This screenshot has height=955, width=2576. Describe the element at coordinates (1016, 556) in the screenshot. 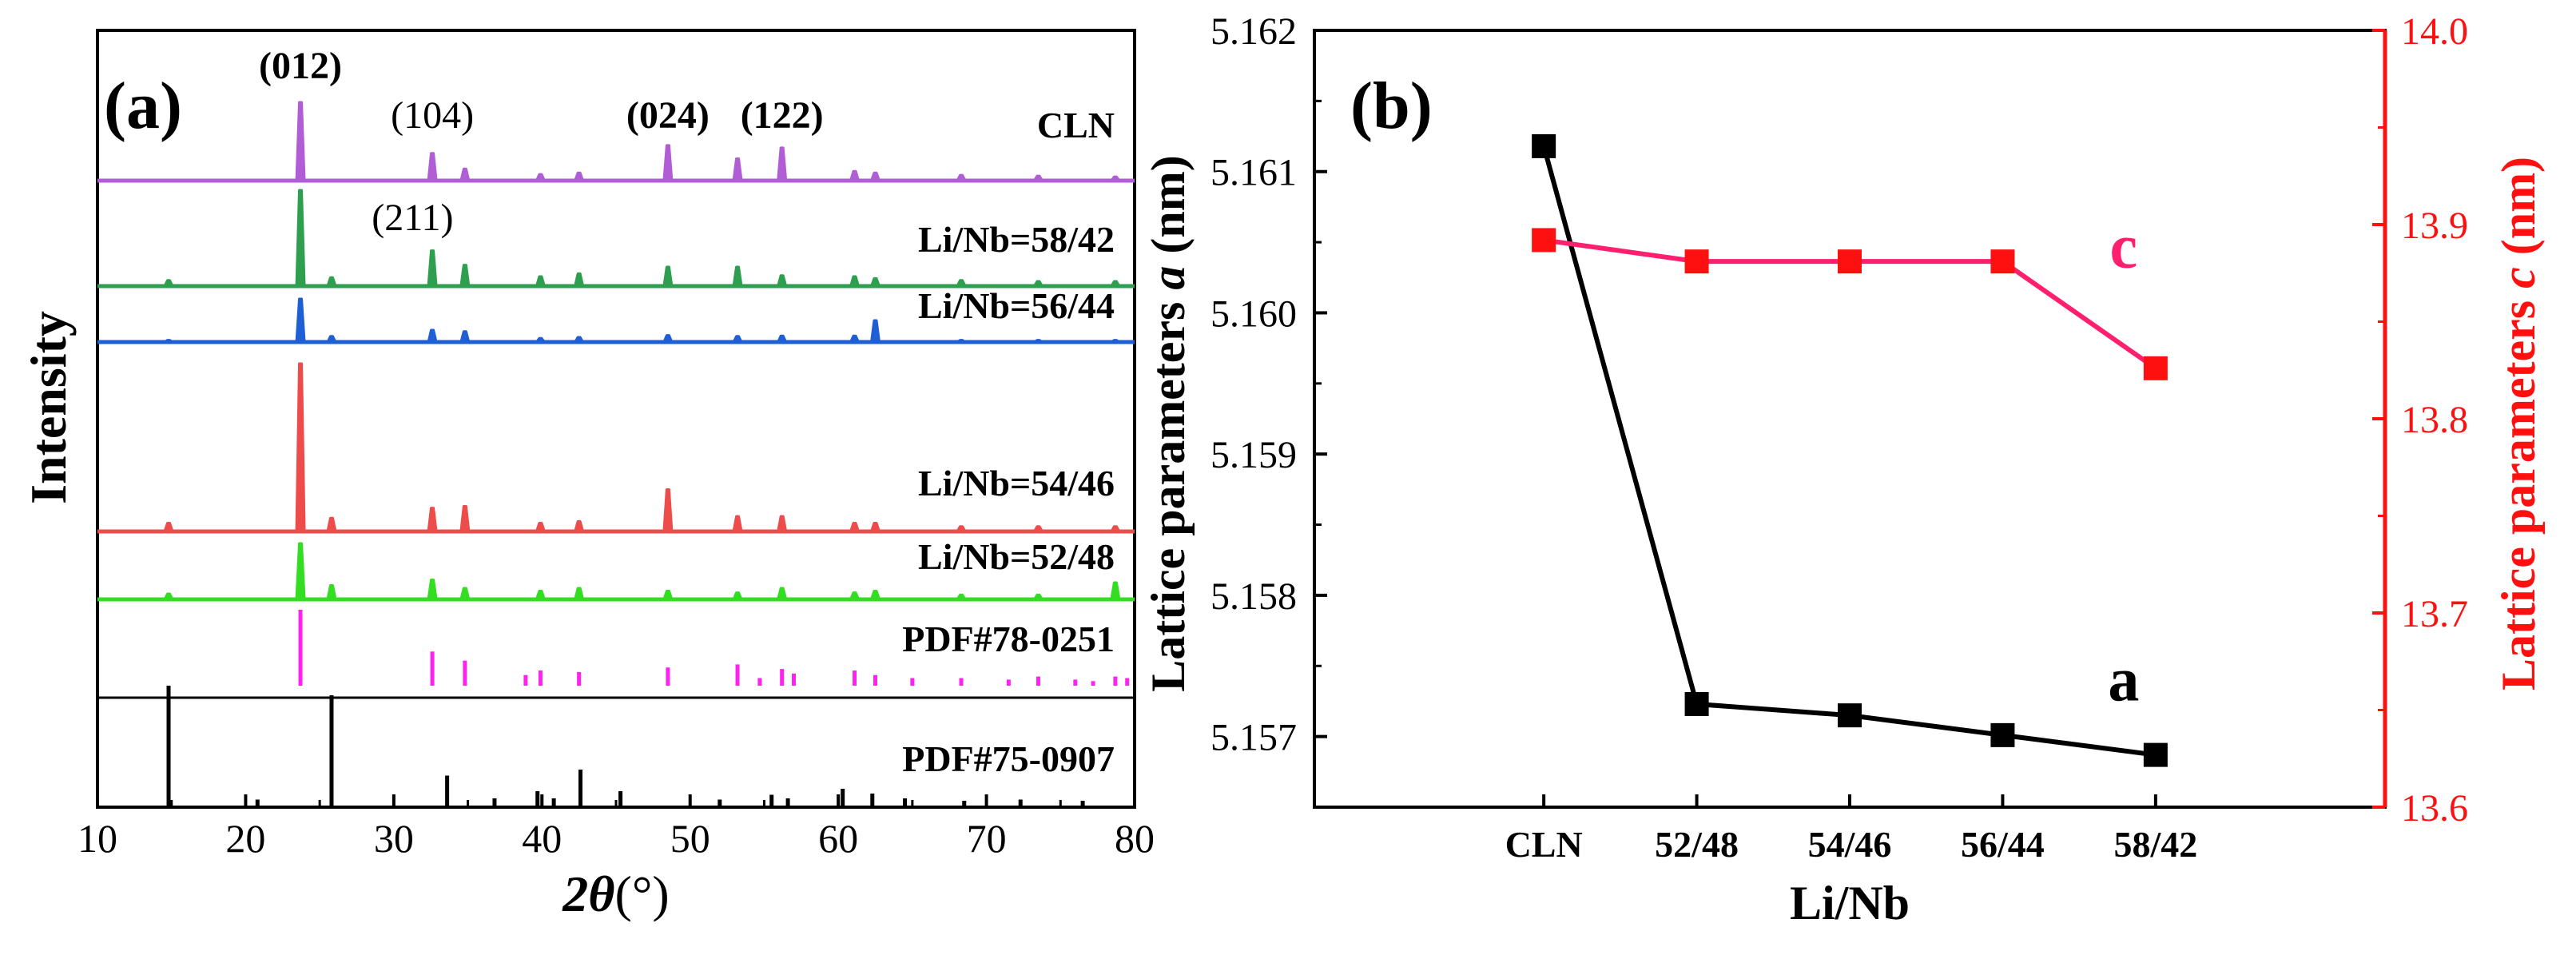

I see `series-label-li-nb-52-48: Li/Nb=52/48` at that location.